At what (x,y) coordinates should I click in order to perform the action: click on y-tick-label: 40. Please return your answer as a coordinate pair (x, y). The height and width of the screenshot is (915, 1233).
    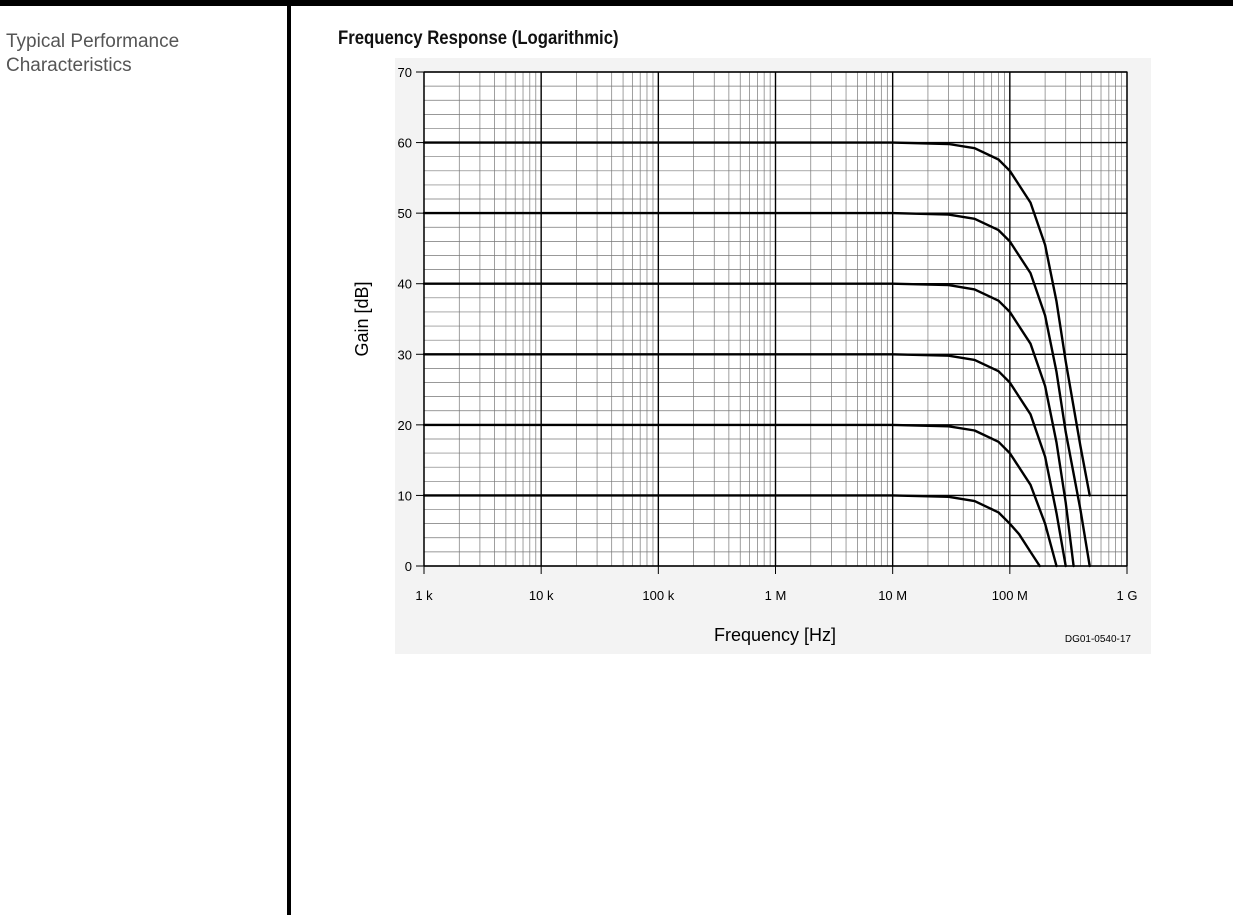
    Looking at the image, I should click on (405, 284).